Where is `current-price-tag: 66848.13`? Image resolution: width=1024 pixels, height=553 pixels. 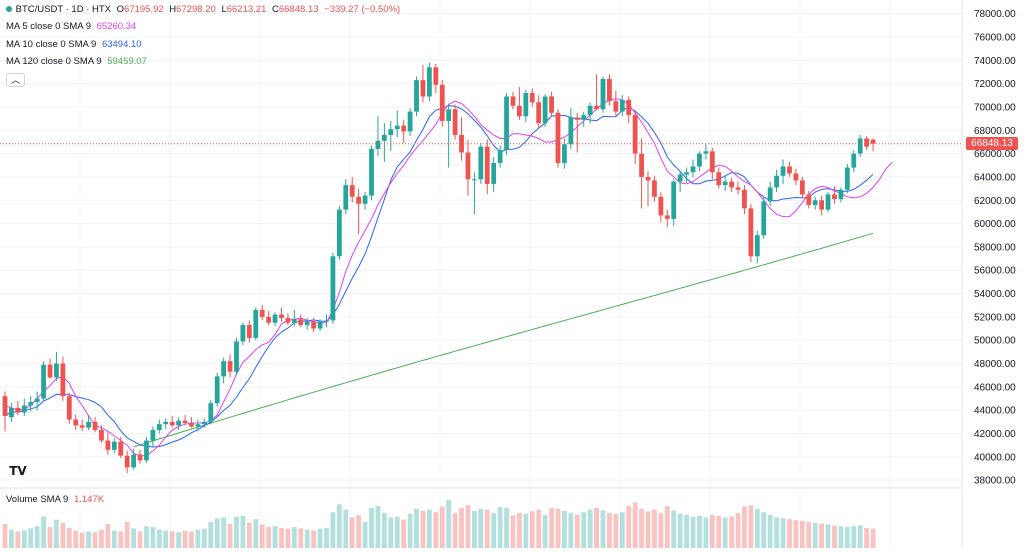 current-price-tag: 66848.13 is located at coordinates (992, 144).